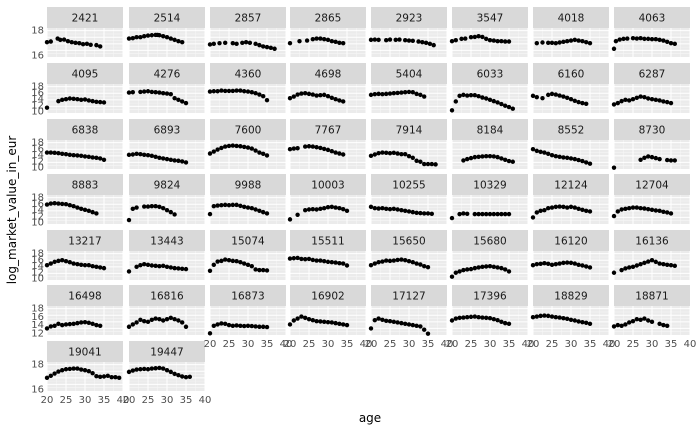 The width and height of the screenshot is (700, 432). What do you see at coordinates (447, 344) in the screenshot?
I see `x-tick-label: 40` at bounding box center [447, 344].